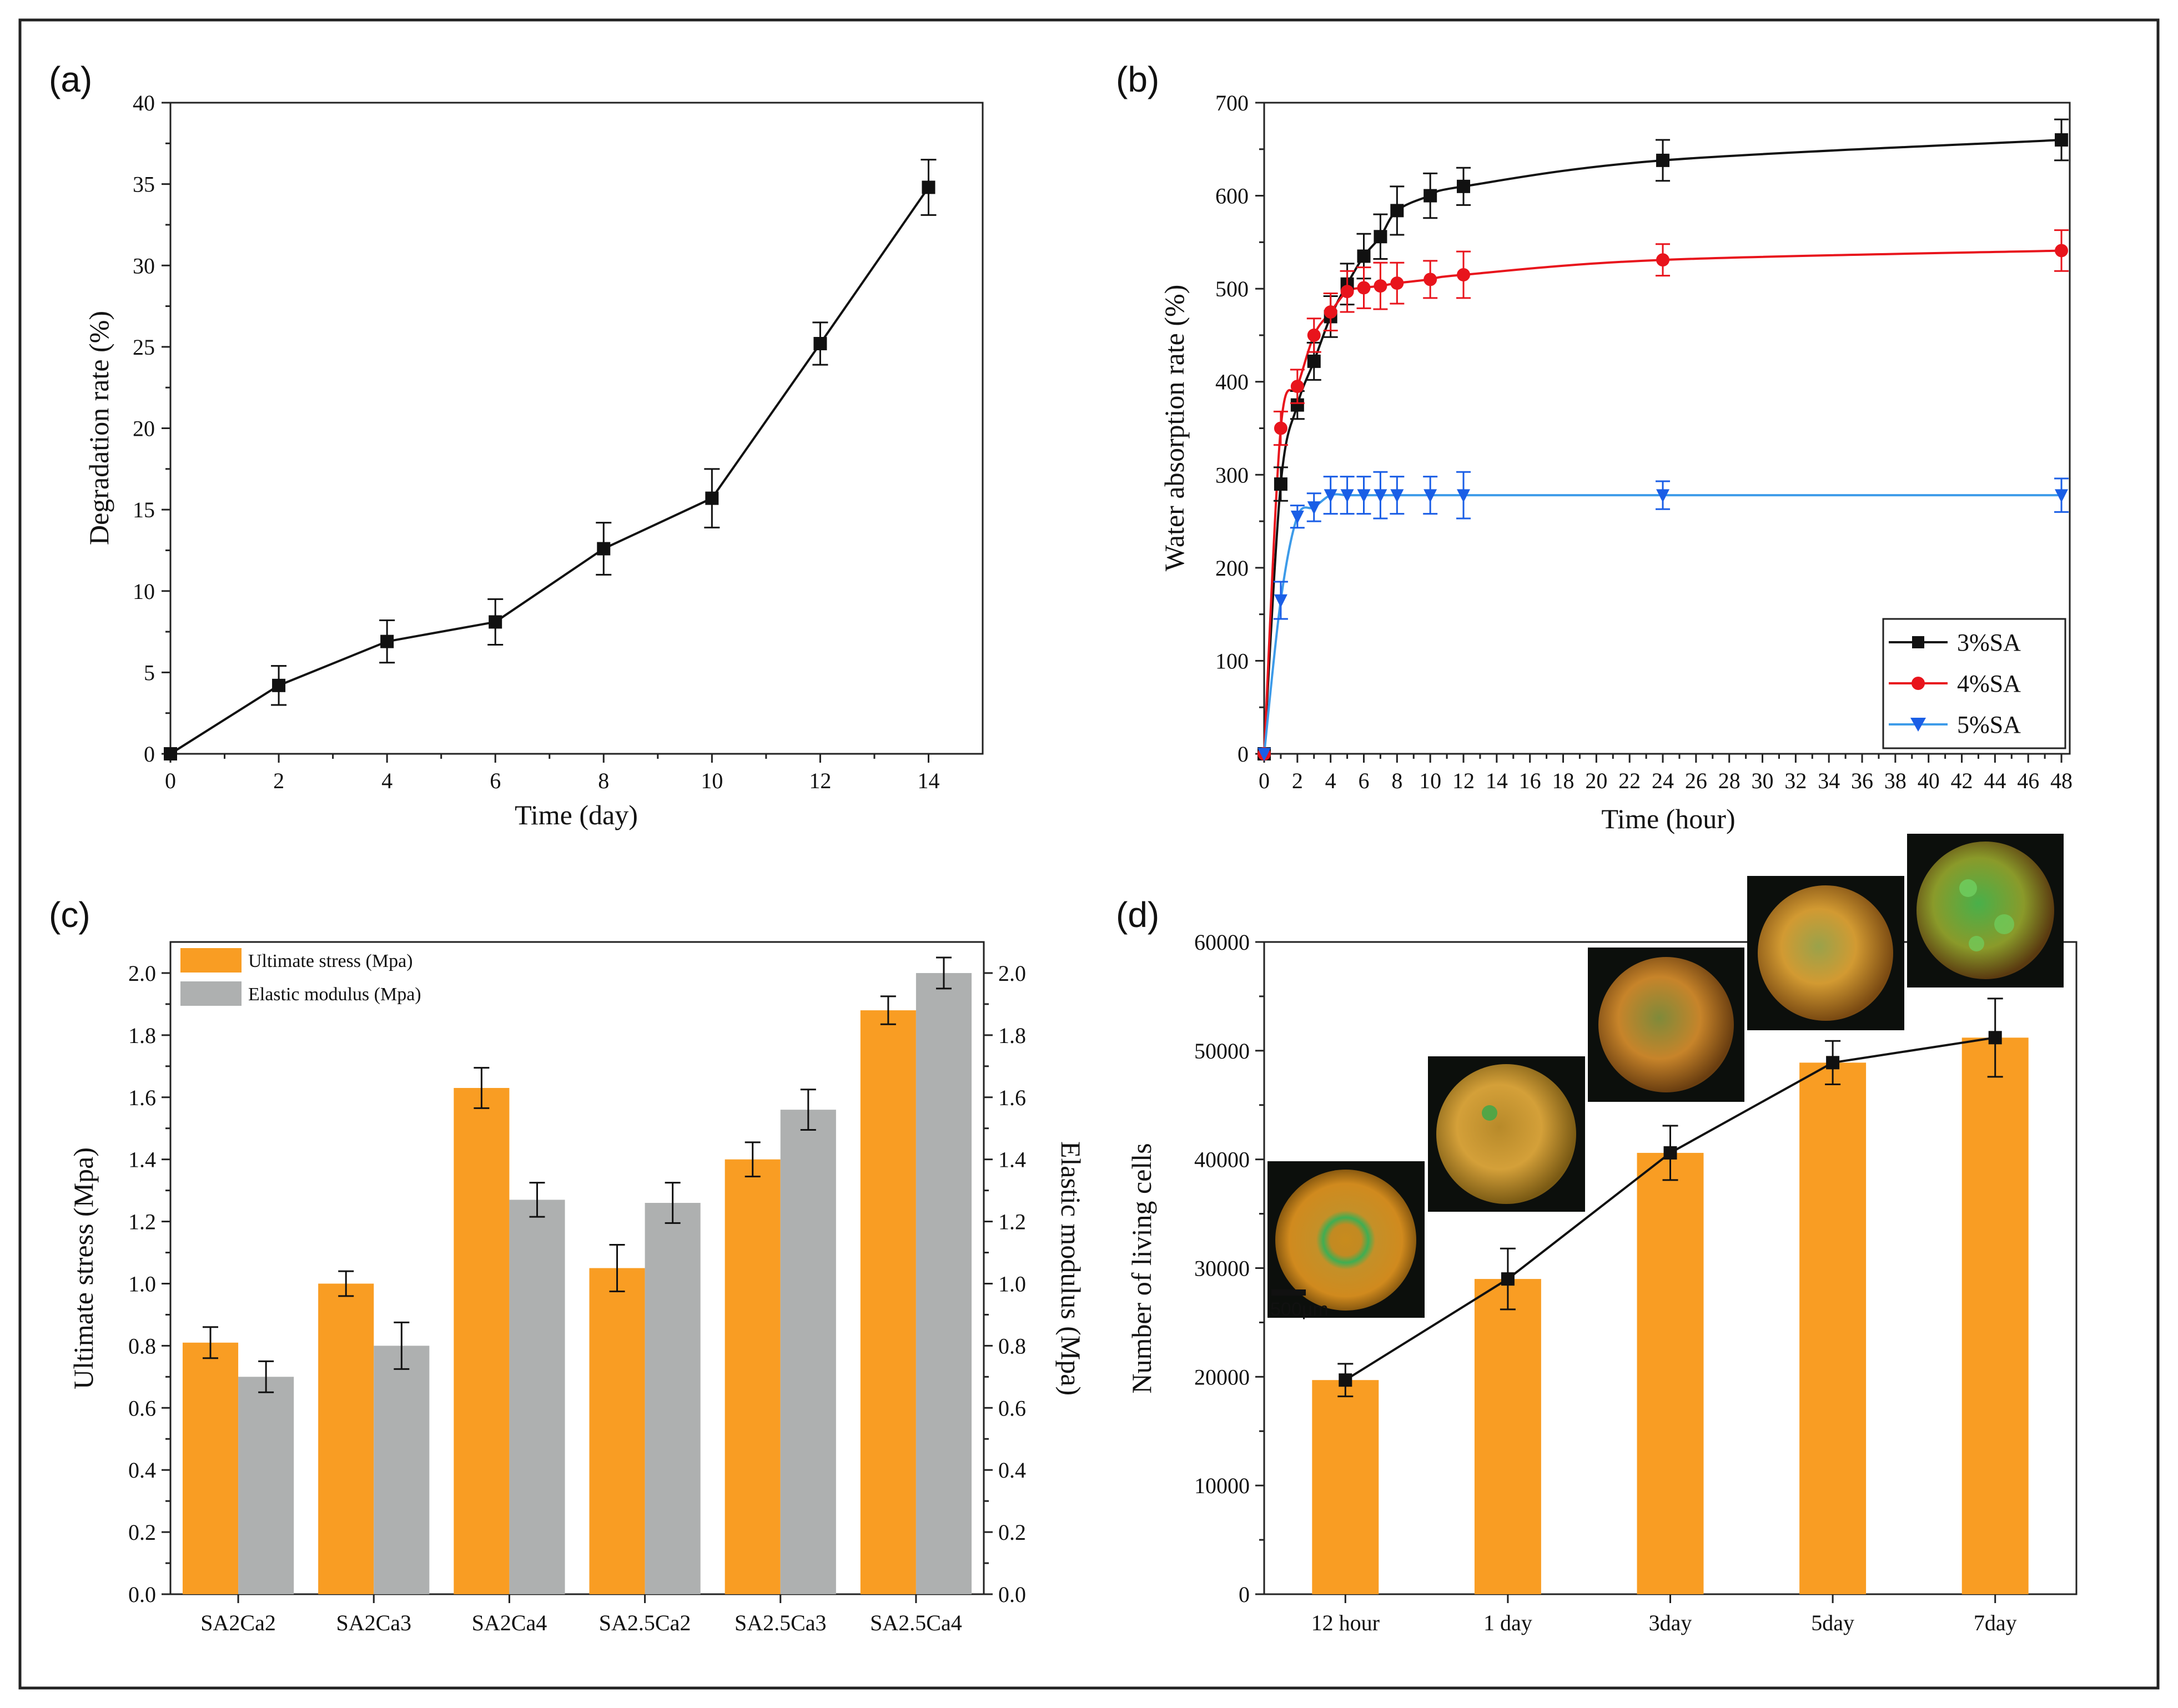 This screenshot has height=1708, width=2178. I want to click on microscopy-image-1-day, so click(1506, 1134).